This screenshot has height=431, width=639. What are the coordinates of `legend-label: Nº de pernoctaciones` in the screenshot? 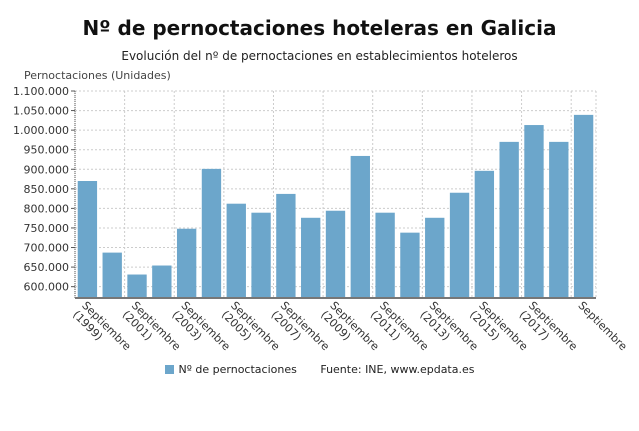 It's located at (237, 369).